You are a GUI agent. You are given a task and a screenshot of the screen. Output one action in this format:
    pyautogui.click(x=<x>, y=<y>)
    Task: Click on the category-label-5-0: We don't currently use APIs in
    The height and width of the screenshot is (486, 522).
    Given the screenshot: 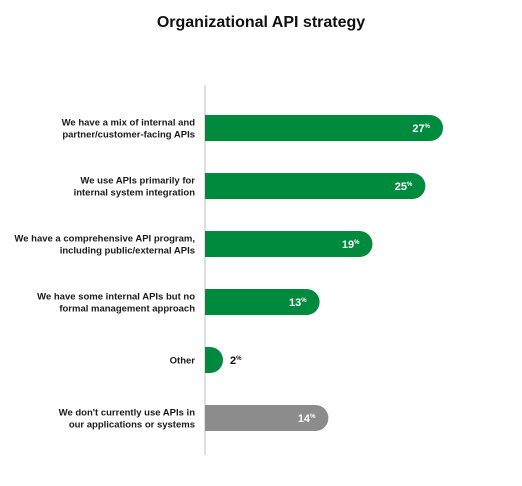 What is the action you would take?
    pyautogui.click(x=127, y=413)
    